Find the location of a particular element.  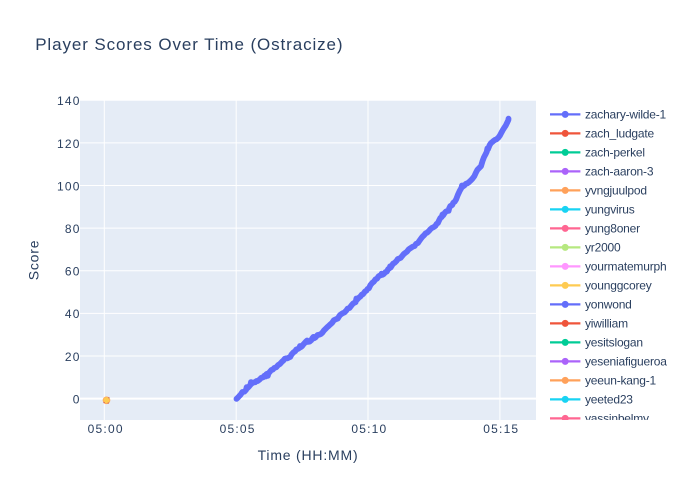

svg-text: 05:10 is located at coordinates (369, 429).